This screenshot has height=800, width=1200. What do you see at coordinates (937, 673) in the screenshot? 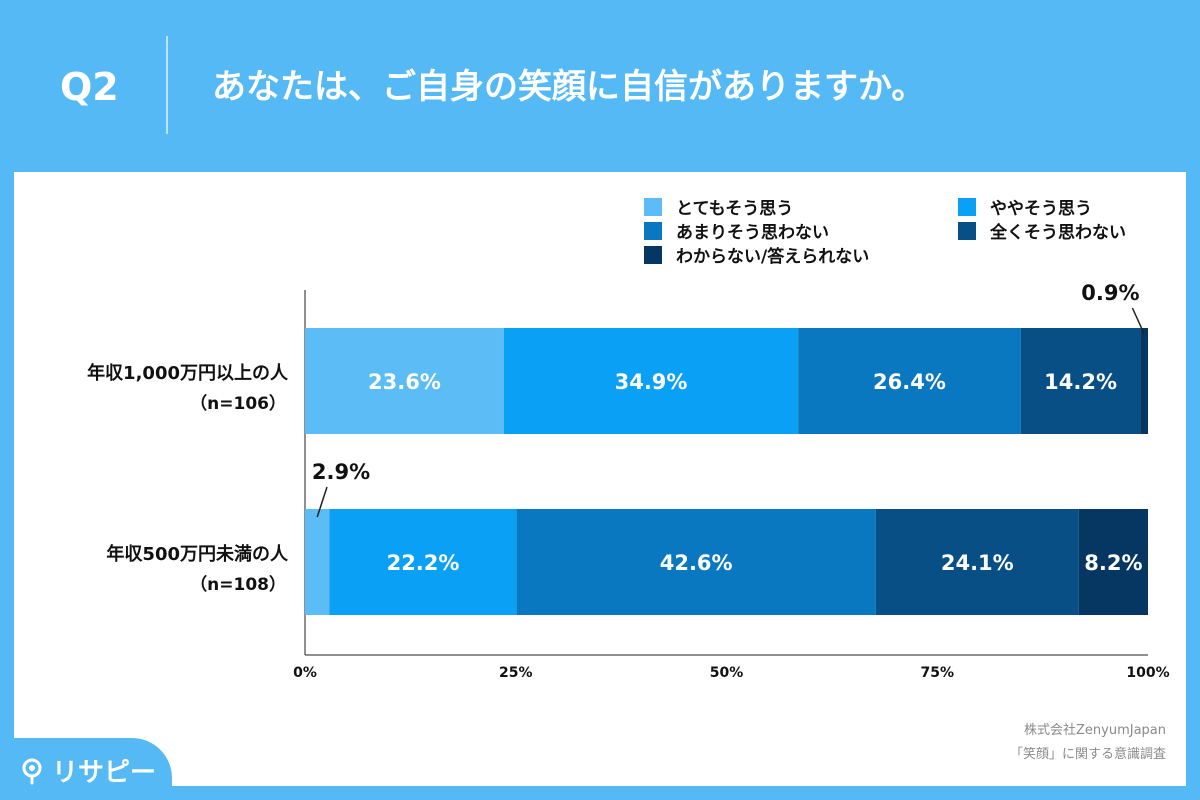
I see `x-tick-label: 75%` at bounding box center [937, 673].